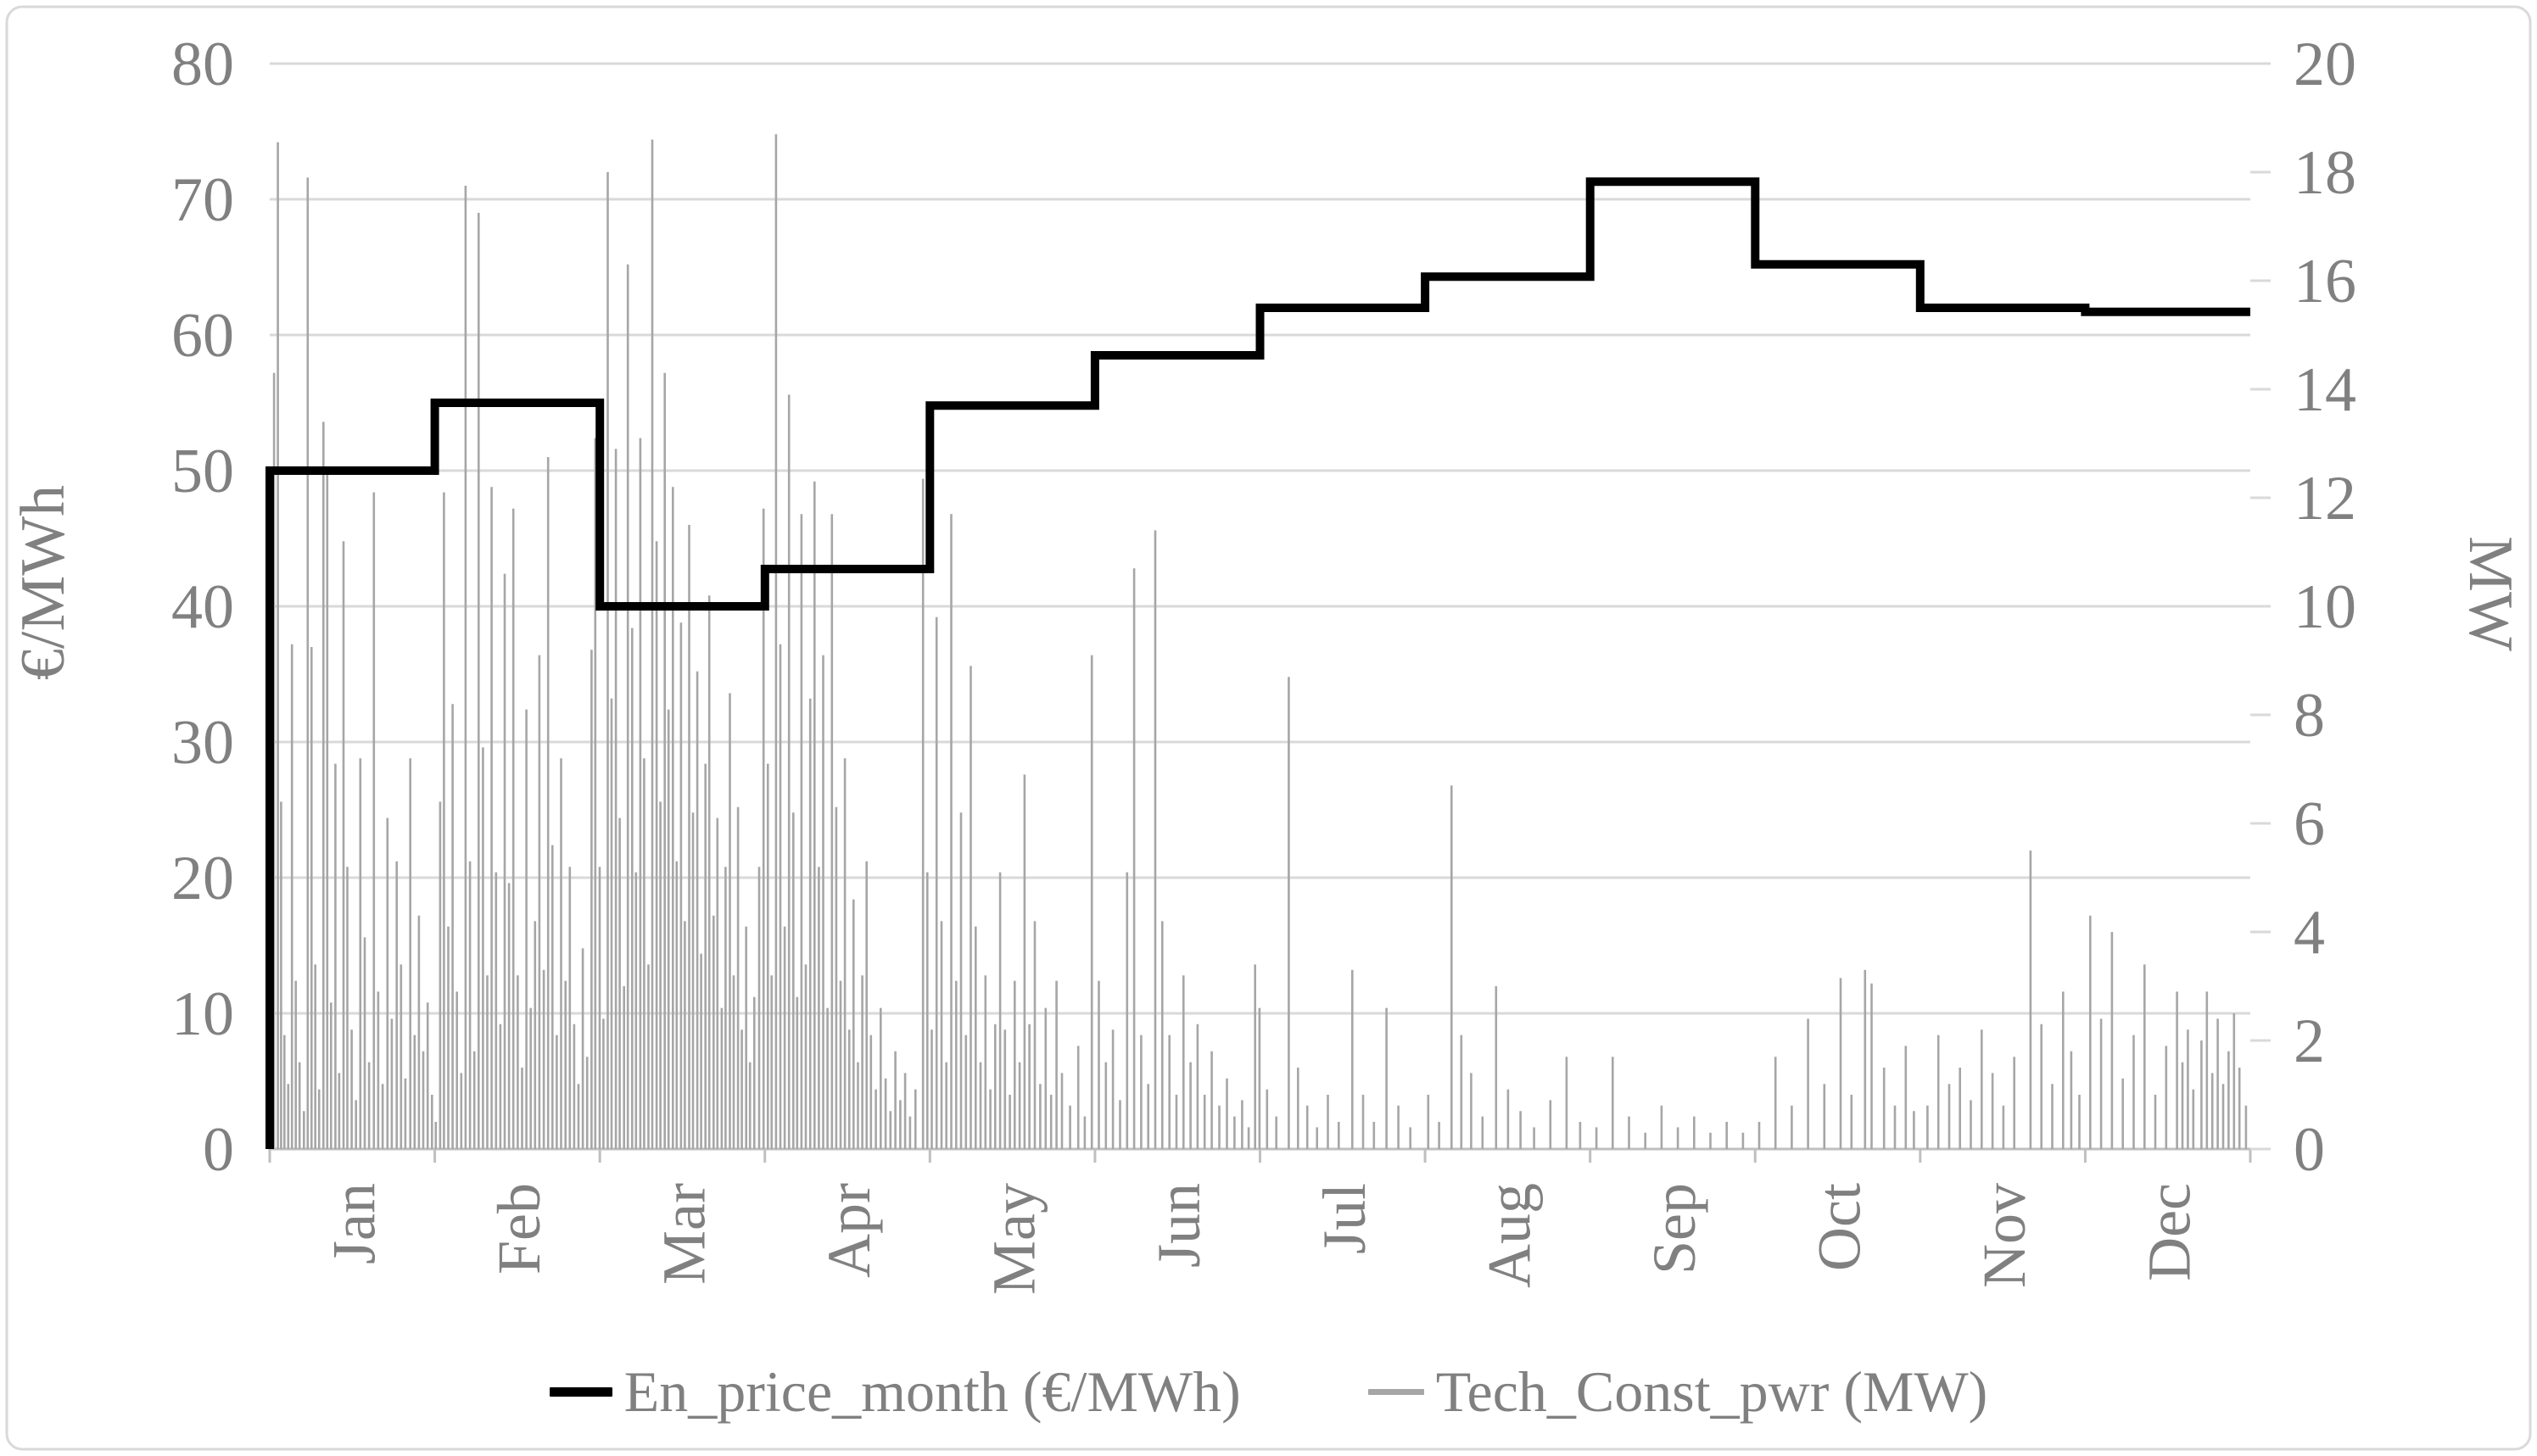 This screenshot has height=1456, width=2537. What do you see at coordinates (1261, 1239) in the screenshot?
I see `x-axis-month-labels: Jan Feb Mar Apr May Jun Jul Aug Sep Oct Nov Dec` at bounding box center [1261, 1239].